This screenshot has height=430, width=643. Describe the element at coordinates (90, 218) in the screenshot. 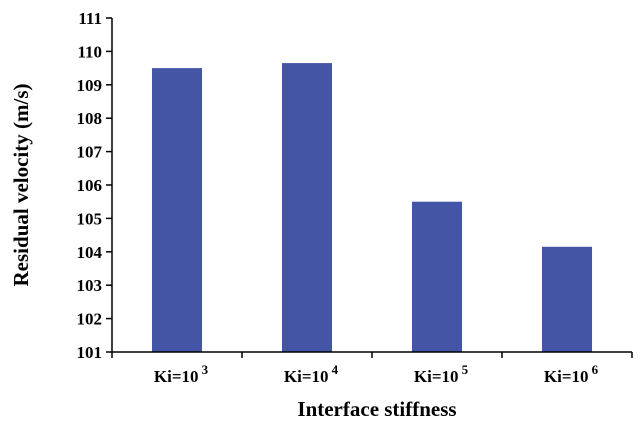

I see `y-tick-label: 105` at that location.